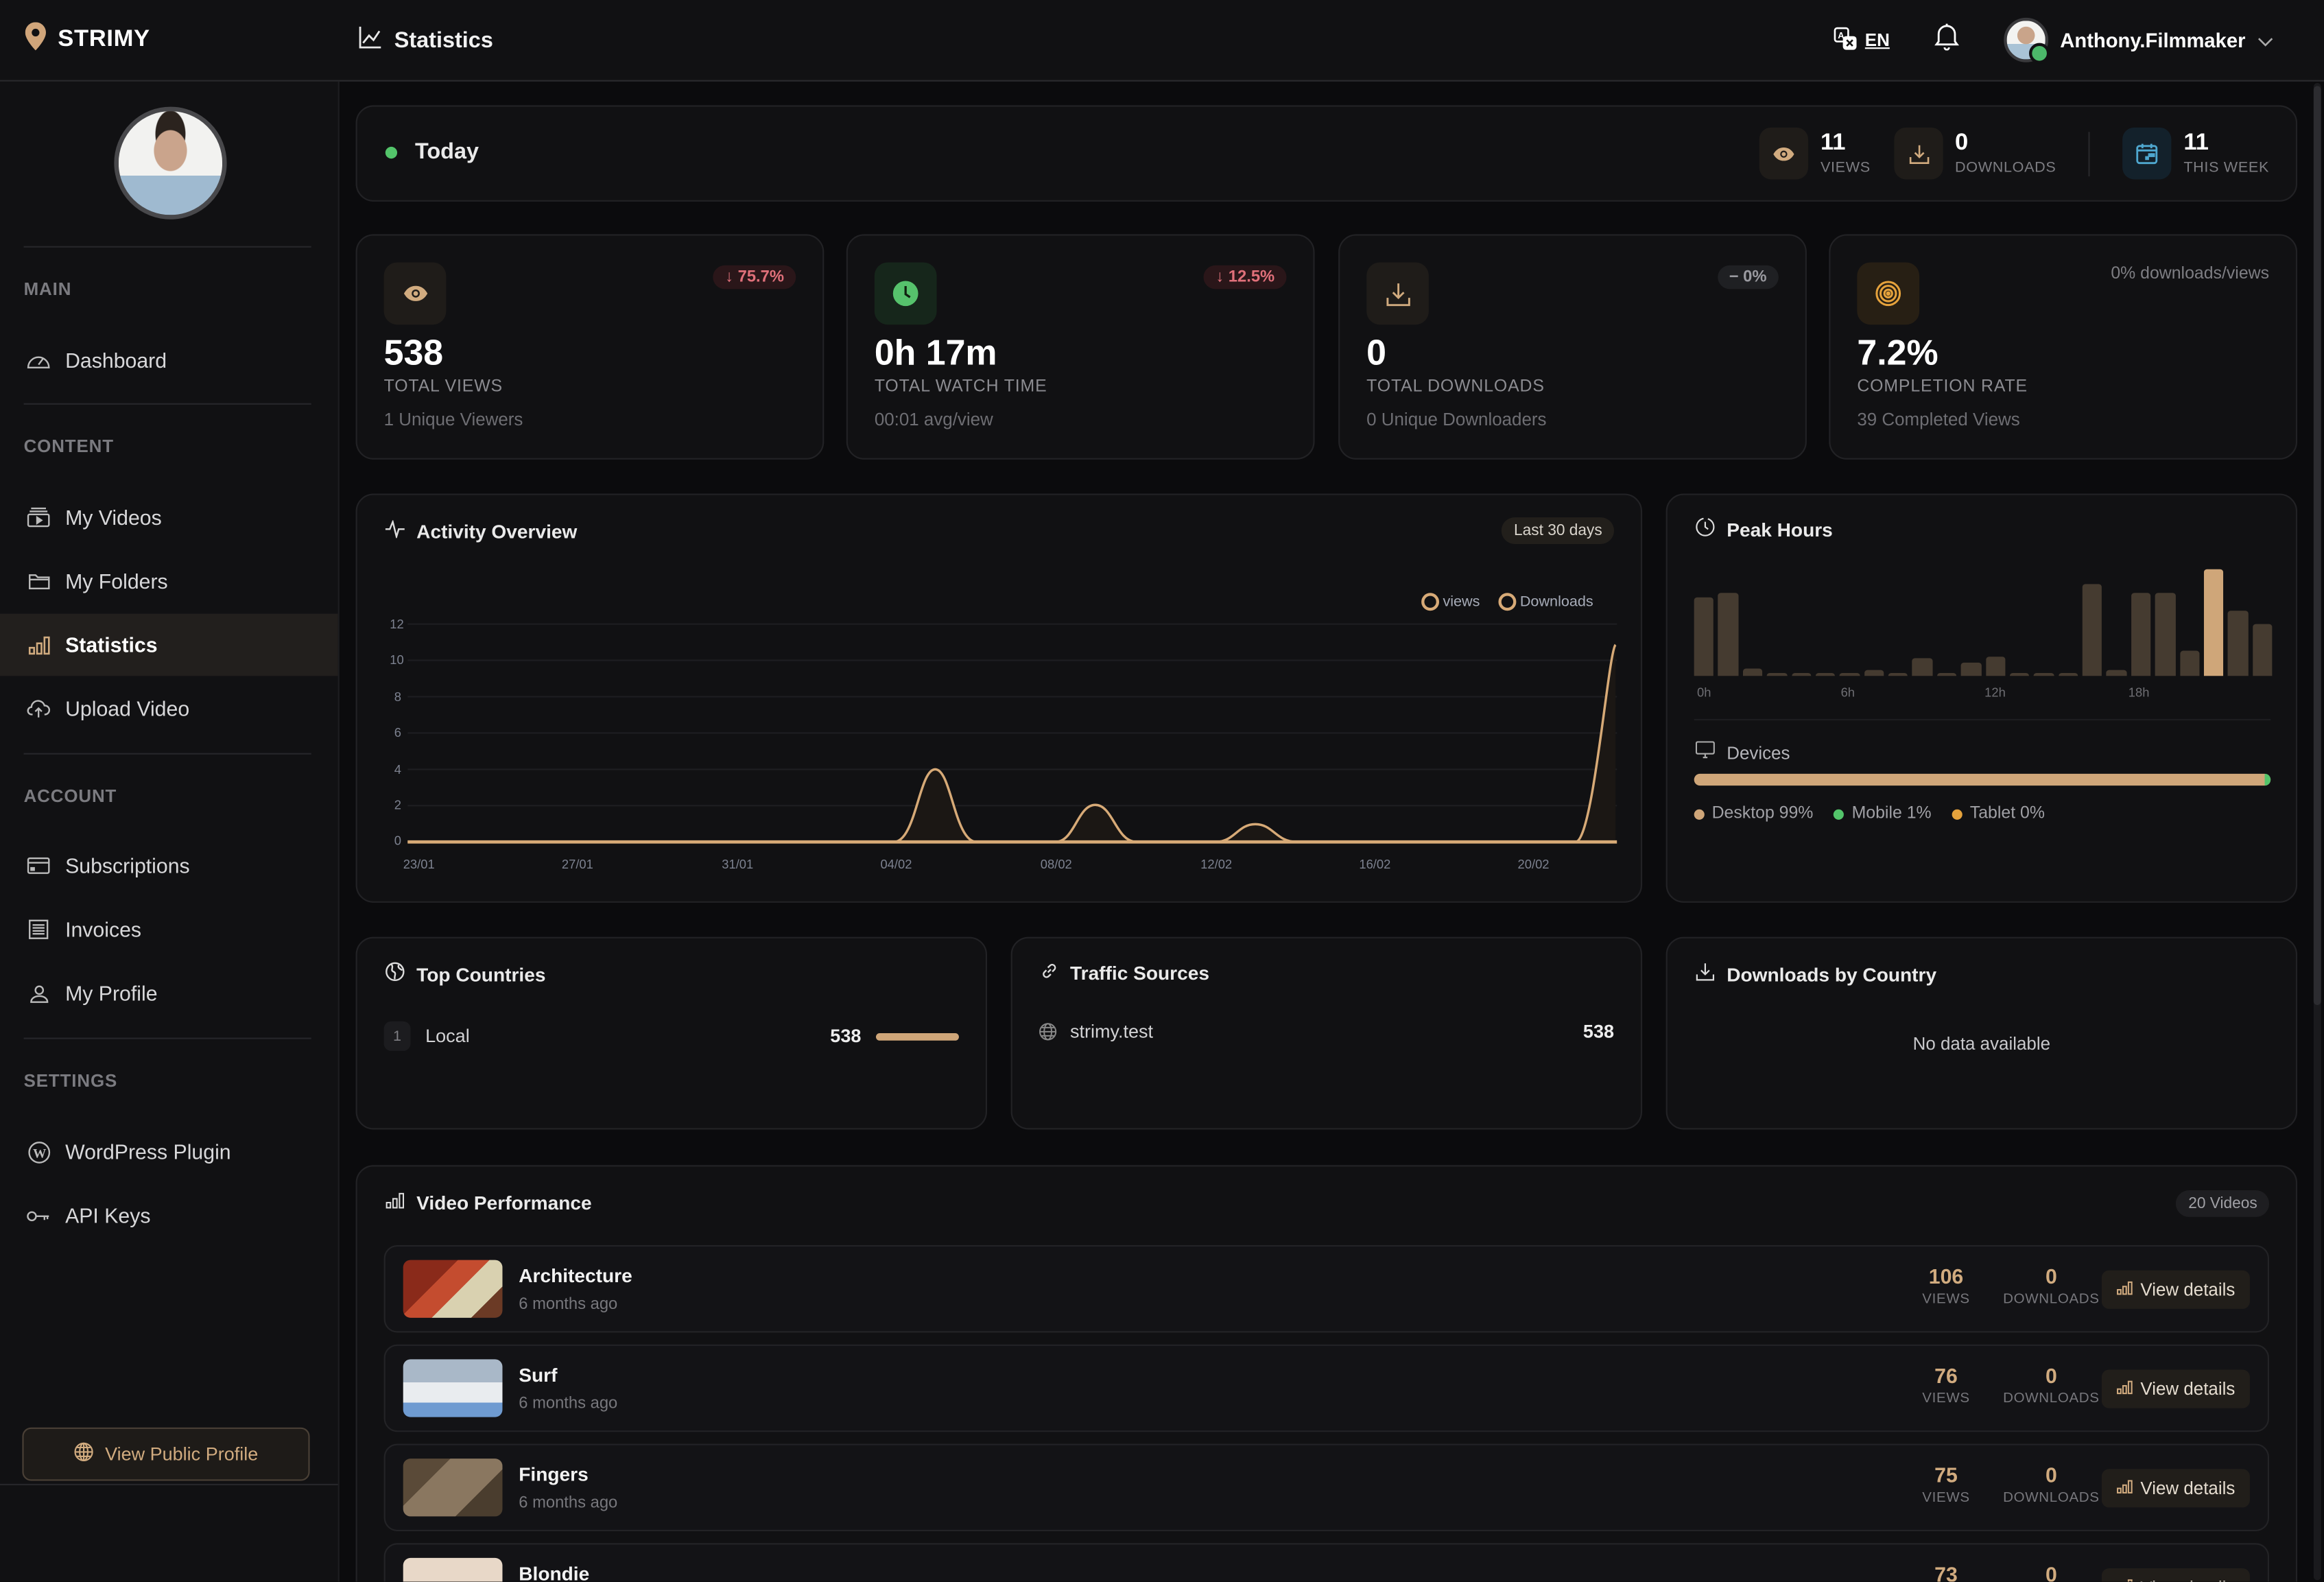 This screenshot has width=2324, height=1582. I want to click on sidebar-section-main: MAIN, so click(47, 289).